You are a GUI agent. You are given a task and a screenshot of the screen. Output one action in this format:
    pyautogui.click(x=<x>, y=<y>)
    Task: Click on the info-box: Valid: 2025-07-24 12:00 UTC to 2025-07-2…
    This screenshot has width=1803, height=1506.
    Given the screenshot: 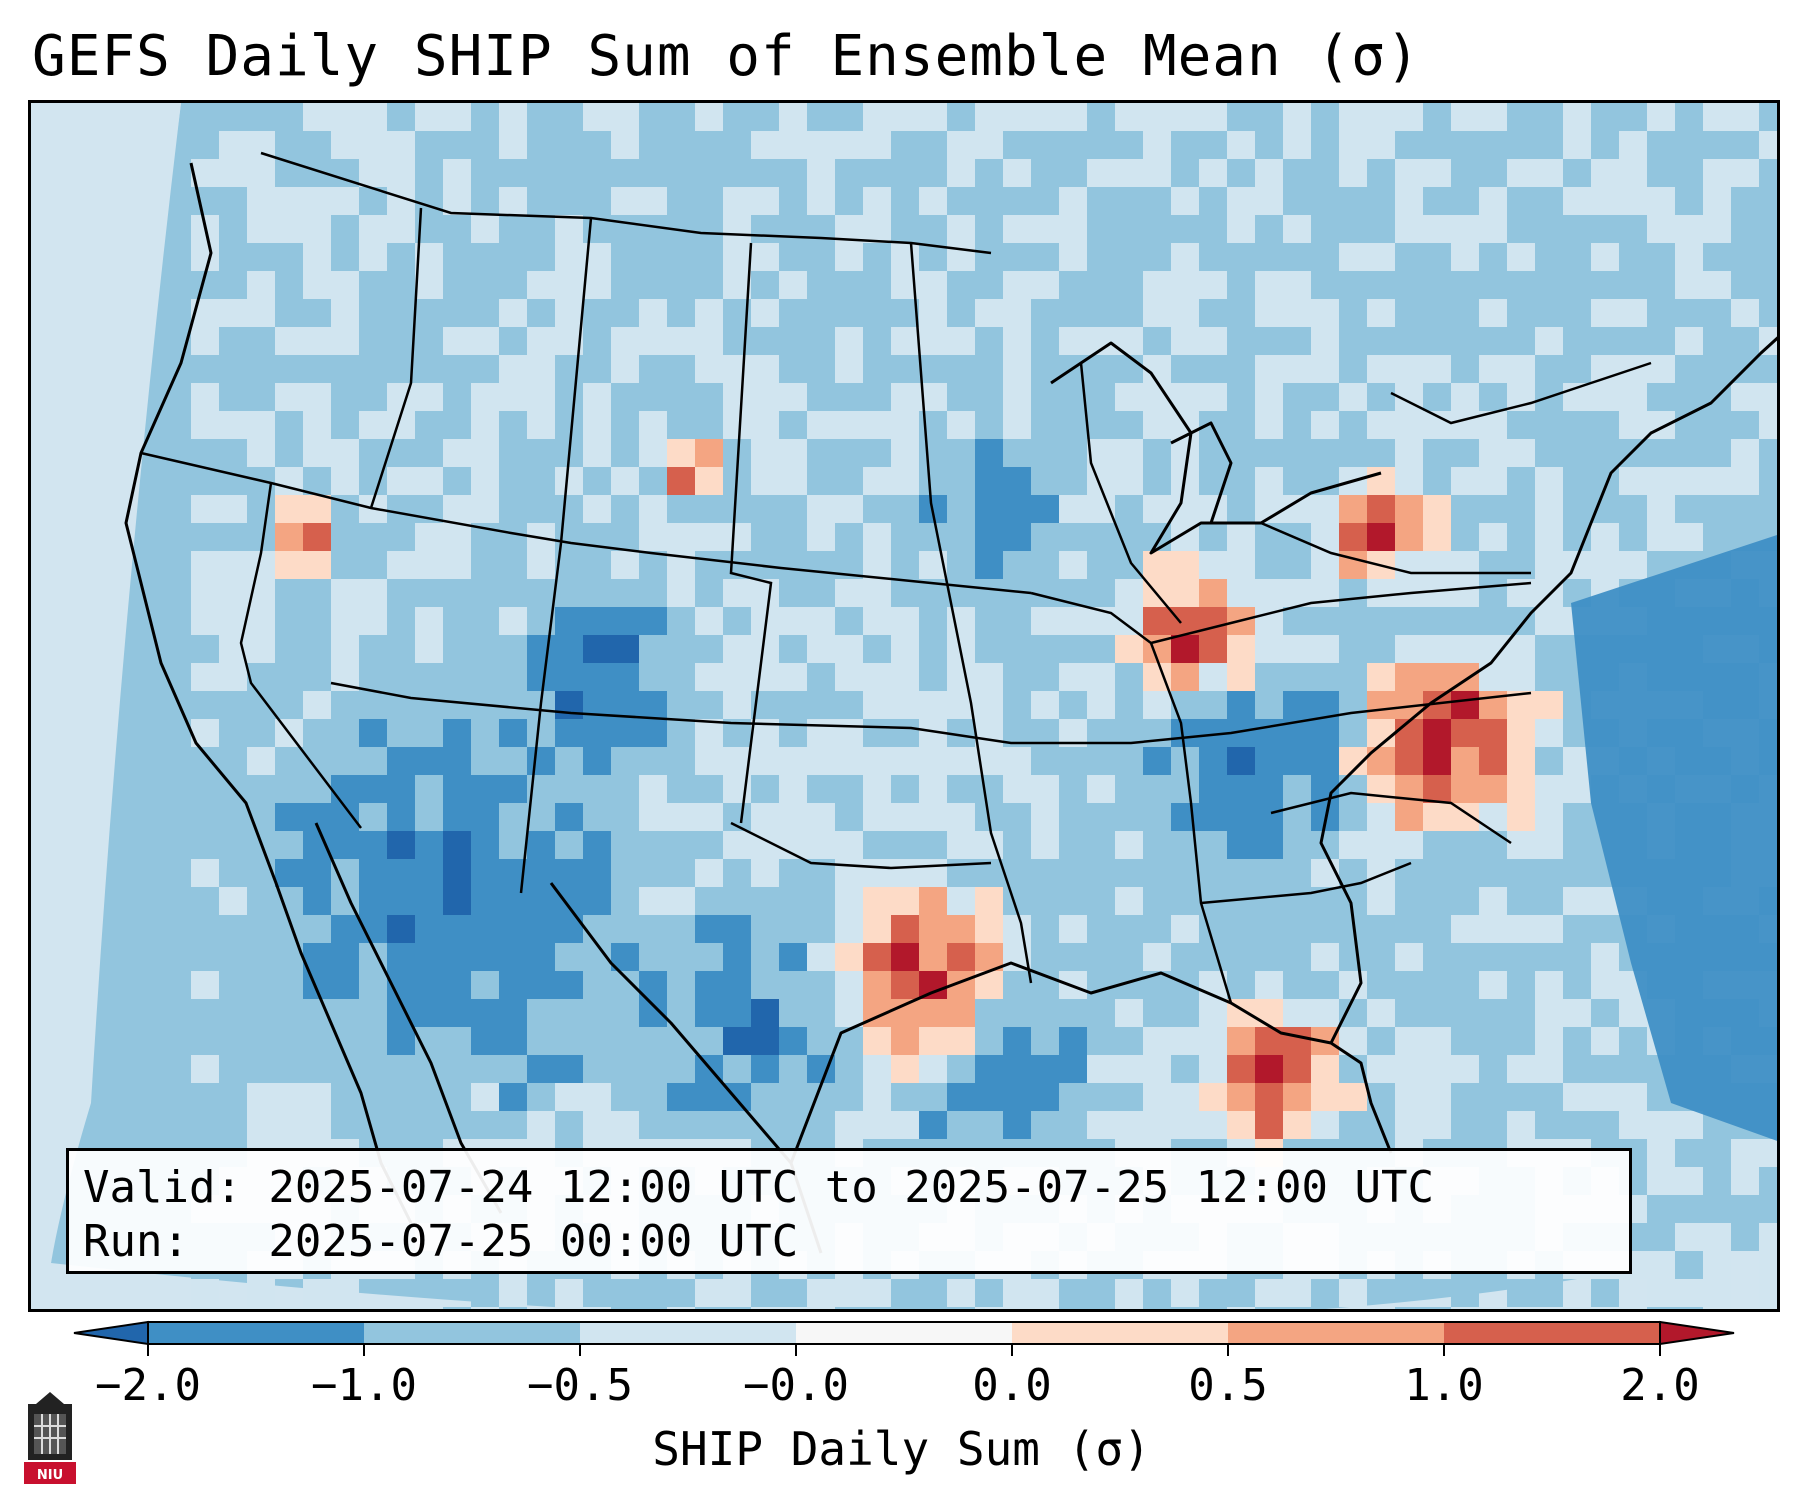 What is the action you would take?
    pyautogui.click(x=849, y=1211)
    